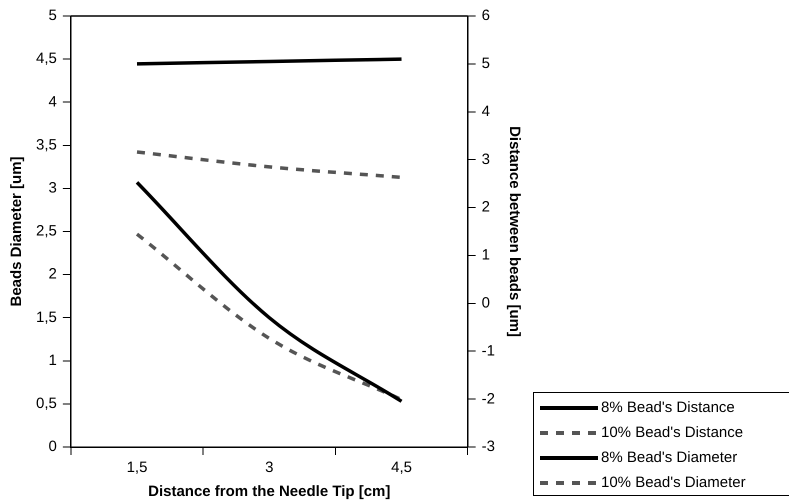 The image size is (789, 503). What do you see at coordinates (46, 145) in the screenshot?
I see `y-tick-label: 3,5` at bounding box center [46, 145].